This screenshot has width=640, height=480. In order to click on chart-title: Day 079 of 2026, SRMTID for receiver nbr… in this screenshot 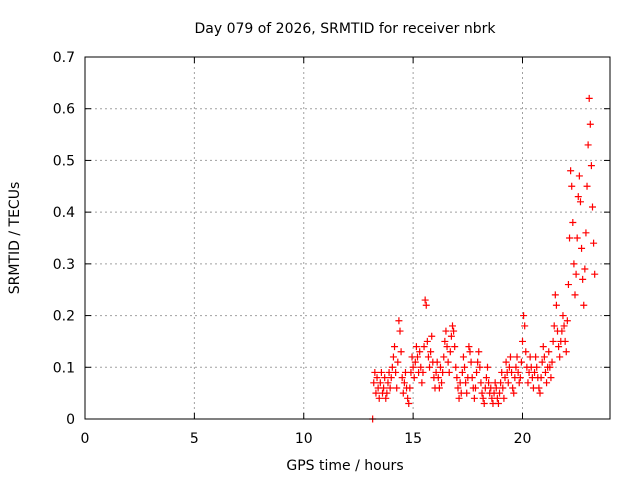, I will do `click(345, 29)`.